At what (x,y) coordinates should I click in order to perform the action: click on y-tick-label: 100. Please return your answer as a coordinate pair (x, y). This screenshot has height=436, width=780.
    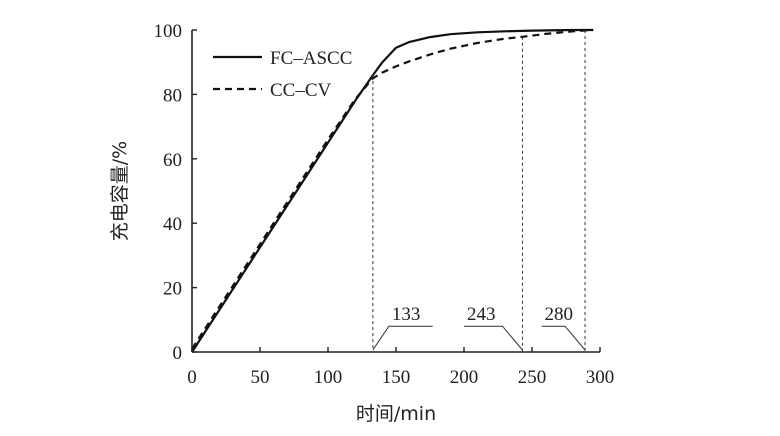
    Looking at the image, I should click on (168, 31).